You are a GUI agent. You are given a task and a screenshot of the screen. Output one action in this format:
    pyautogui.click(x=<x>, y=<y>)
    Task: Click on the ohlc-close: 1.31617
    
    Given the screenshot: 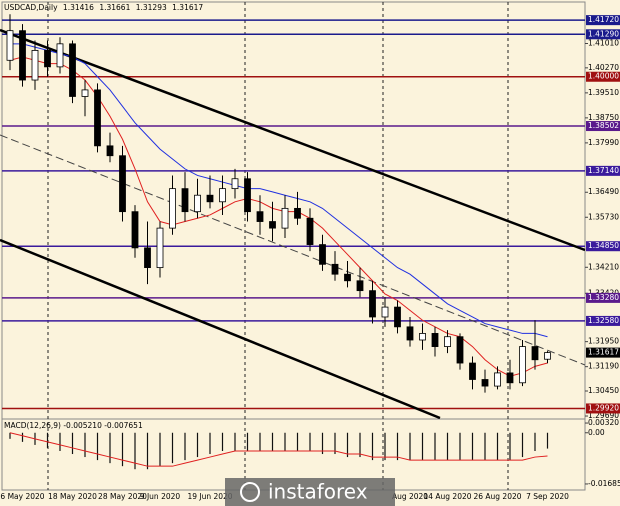 What is the action you would take?
    pyautogui.click(x=187, y=7)
    